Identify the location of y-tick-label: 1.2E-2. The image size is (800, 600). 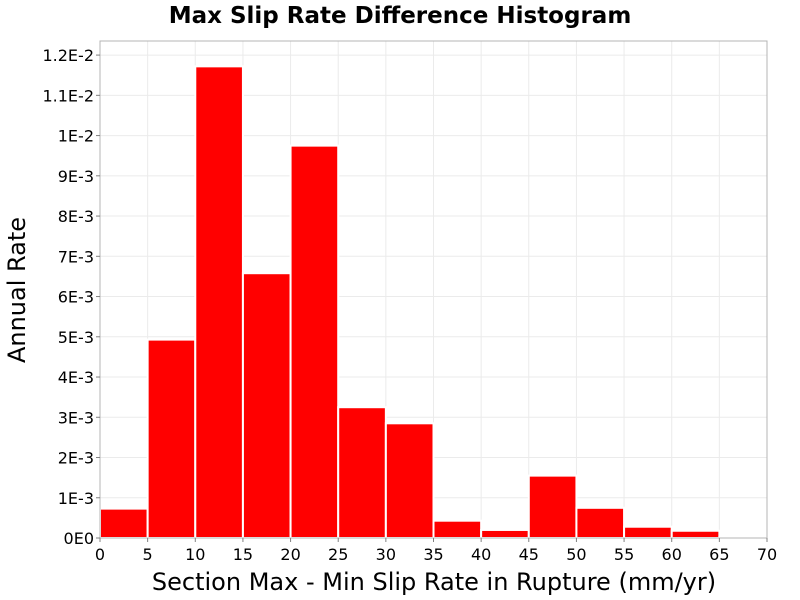
(68, 55).